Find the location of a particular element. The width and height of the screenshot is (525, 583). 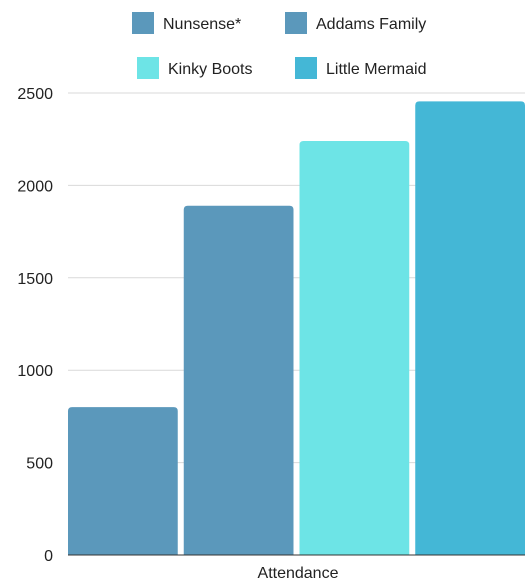

legend-label: Nunsense* is located at coordinates (202, 24).